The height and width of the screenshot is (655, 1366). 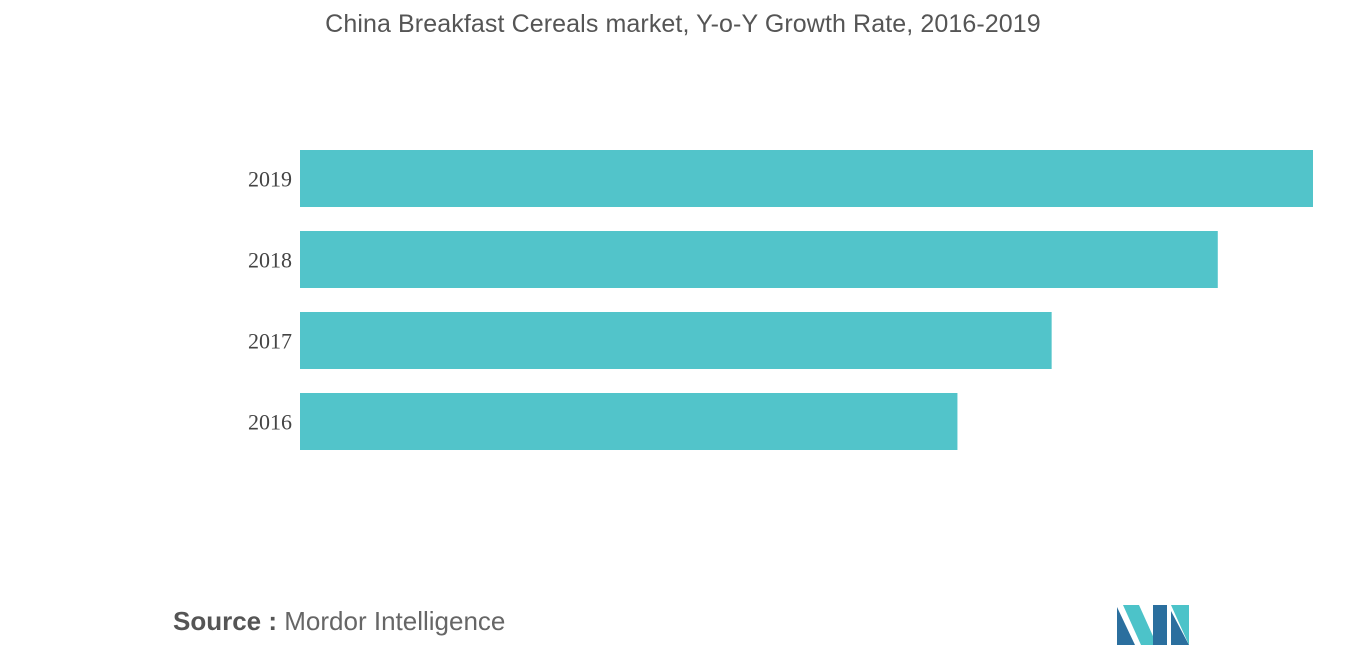 I want to click on category-label-2018: 2018, so click(x=270, y=260).